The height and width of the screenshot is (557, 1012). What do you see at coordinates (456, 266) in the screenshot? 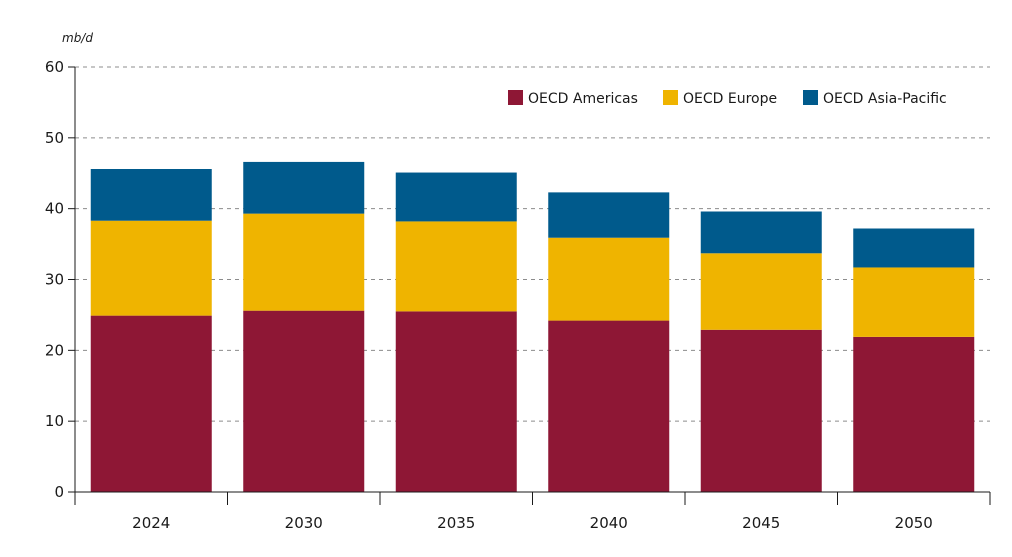
I see `bar-segment-oecd-europe-2035` at bounding box center [456, 266].